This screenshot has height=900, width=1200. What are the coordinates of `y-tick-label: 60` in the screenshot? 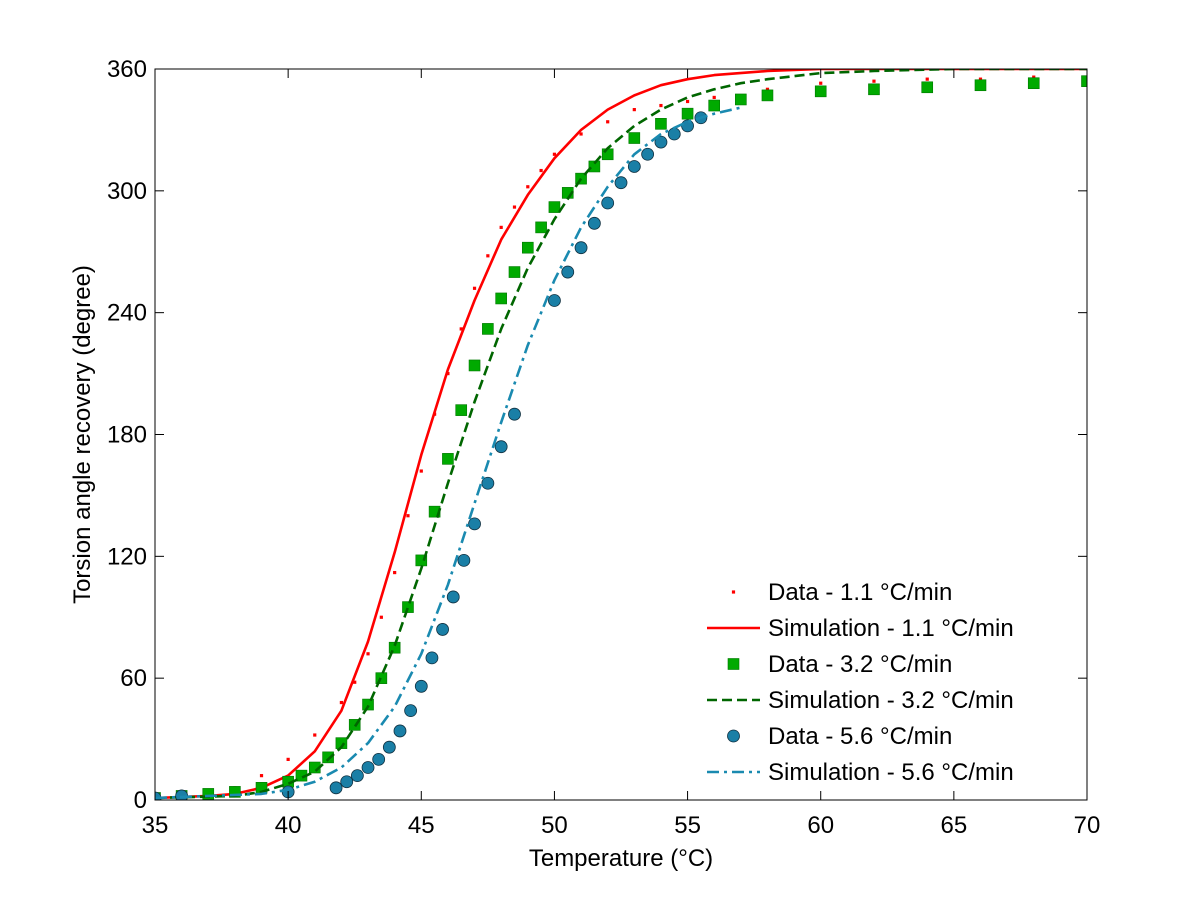 It's located at (133, 678).